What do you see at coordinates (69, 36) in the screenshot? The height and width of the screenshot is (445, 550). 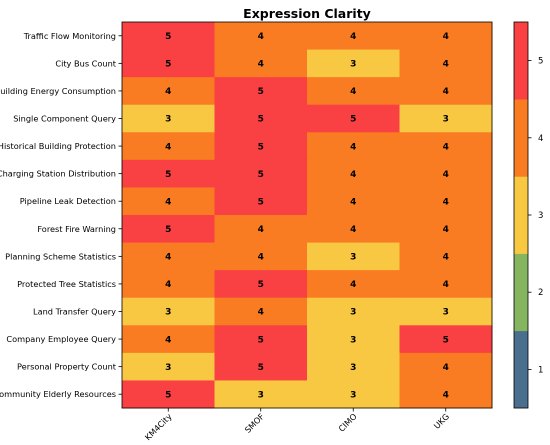 I see `row-label: Traffic Flow Monitoring` at bounding box center [69, 36].